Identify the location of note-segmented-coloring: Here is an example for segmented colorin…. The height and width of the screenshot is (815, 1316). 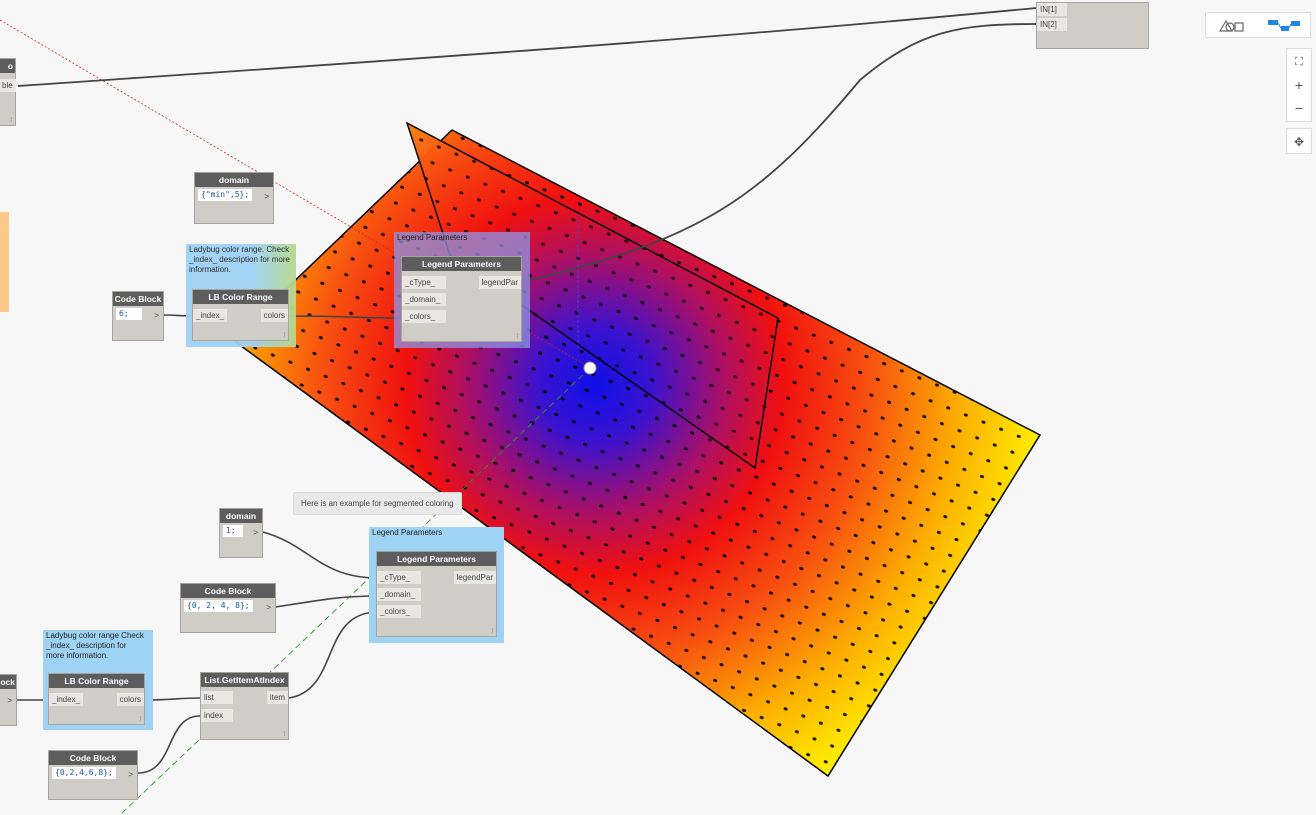
(377, 503).